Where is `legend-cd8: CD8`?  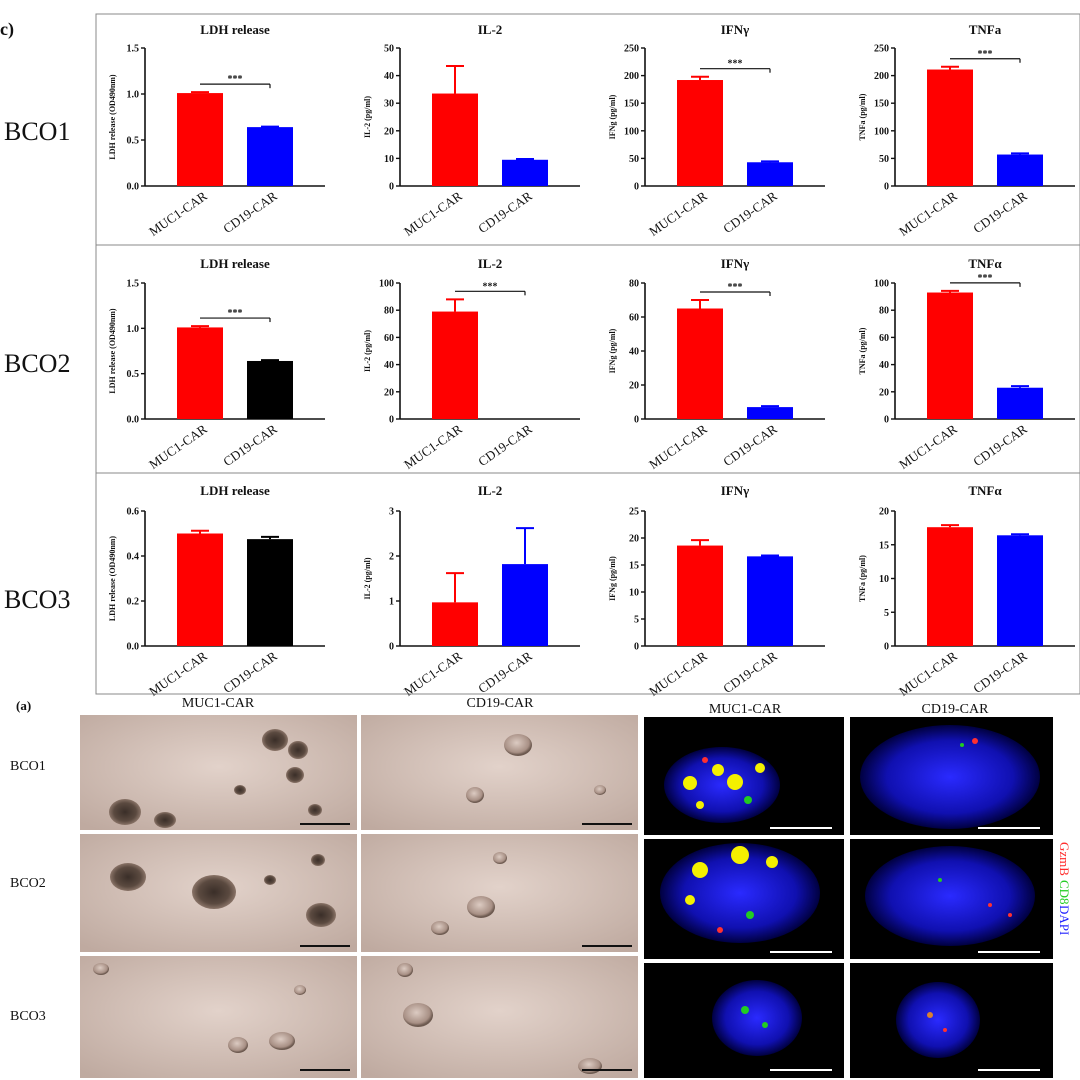
legend-cd8: CD8 is located at coordinates (1064, 892).